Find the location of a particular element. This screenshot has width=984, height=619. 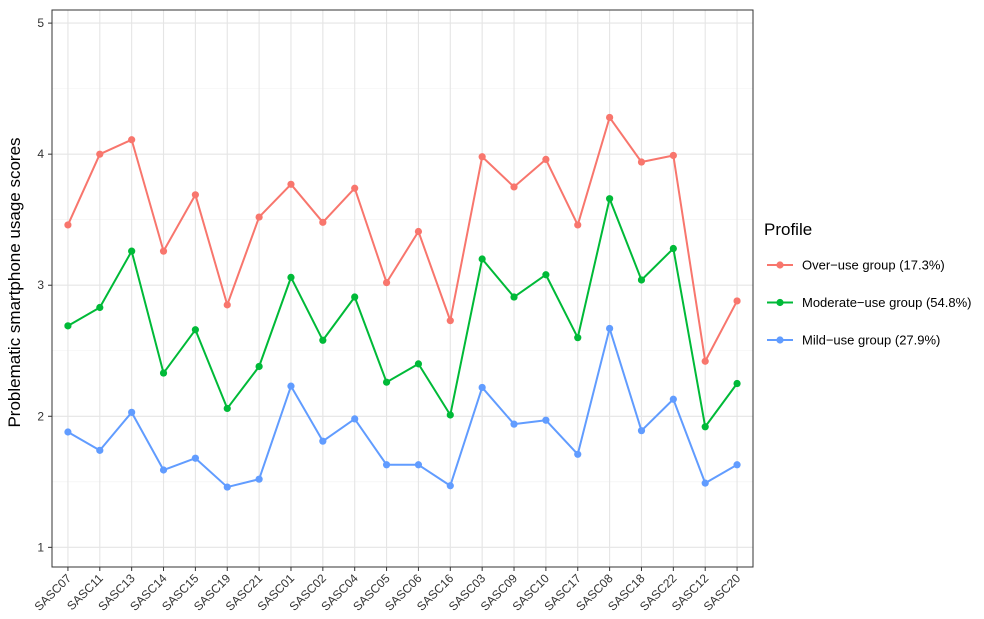

legend-label: Mild−use group (27.9%) is located at coordinates (871, 340).